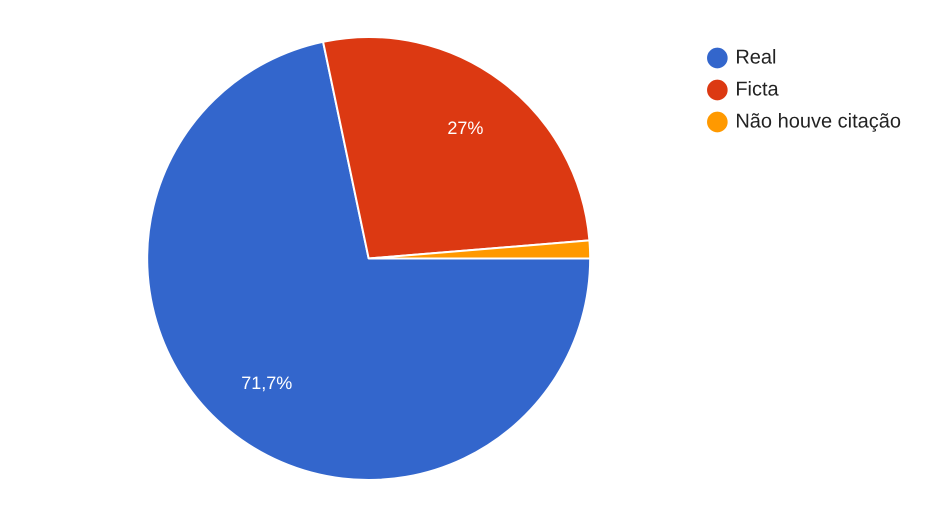 This screenshot has height=515, width=931. What do you see at coordinates (757, 89) in the screenshot?
I see `legend-label: Ficta` at bounding box center [757, 89].